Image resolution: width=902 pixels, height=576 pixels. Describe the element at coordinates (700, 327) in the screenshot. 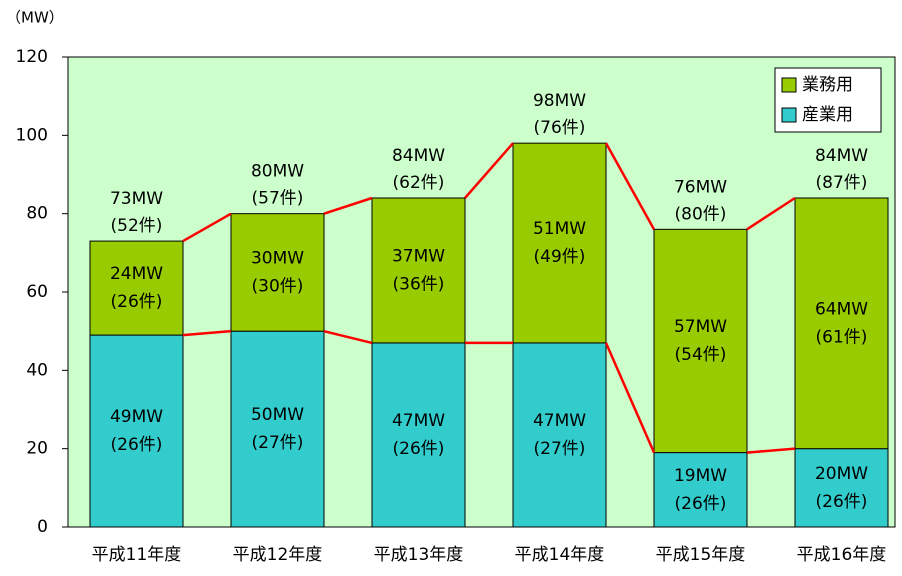

I see `value-label: 57MW` at that location.